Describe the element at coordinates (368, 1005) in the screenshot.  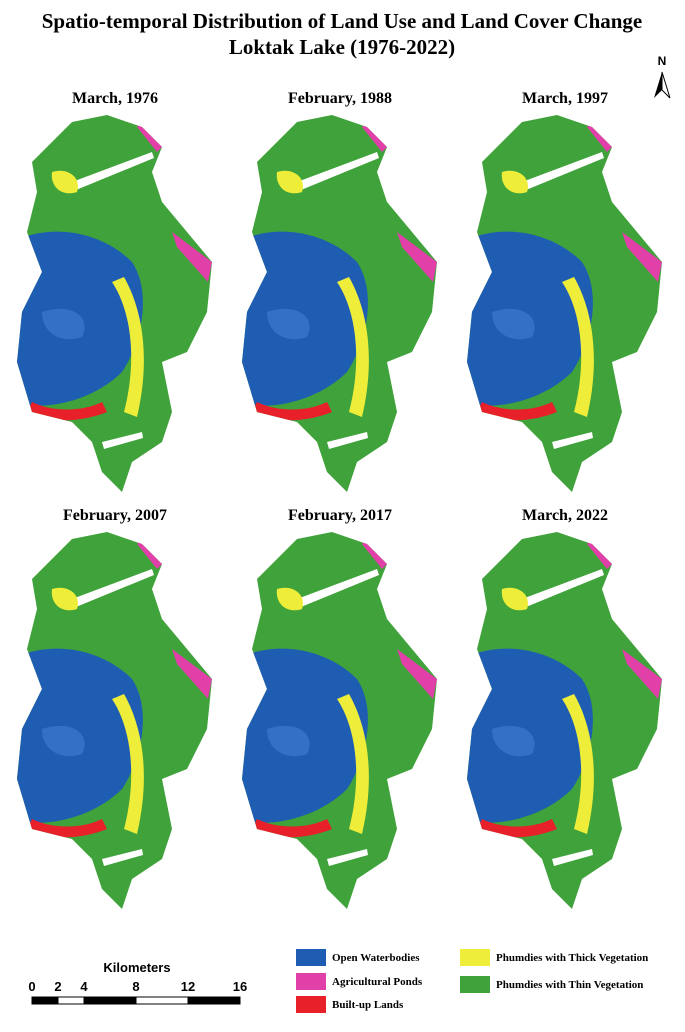
I see `legend-label: Built-up Lands` at that location.